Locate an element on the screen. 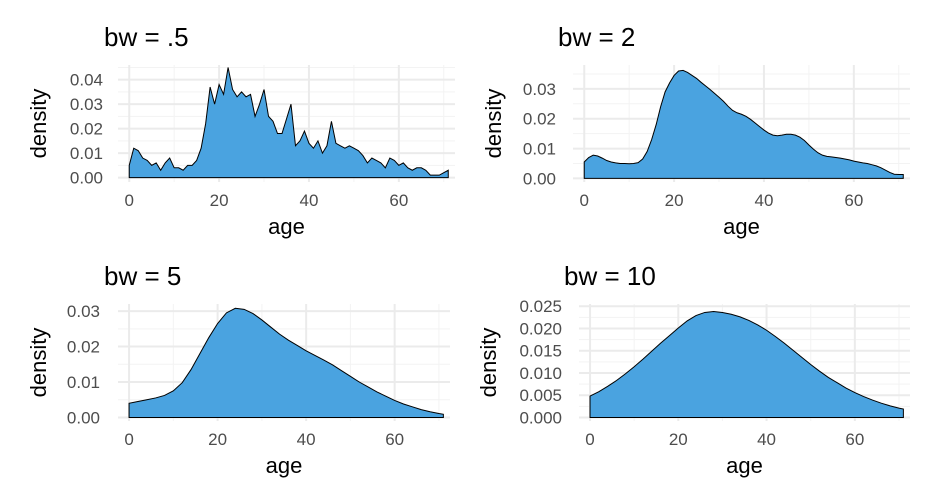 This screenshot has width=936, height=504. panel-title: bw = 5 is located at coordinates (142, 276).